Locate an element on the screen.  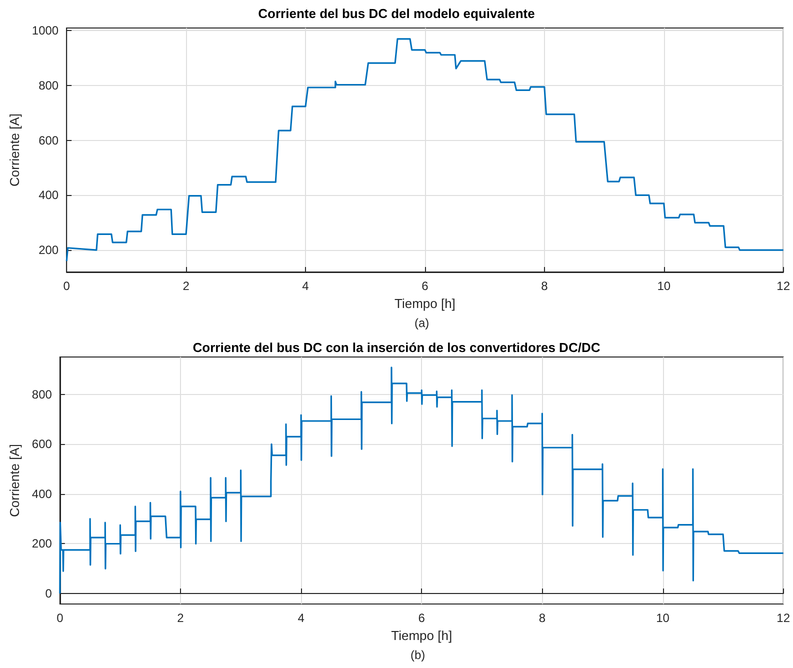
text: (b) is located at coordinates (418, 655).